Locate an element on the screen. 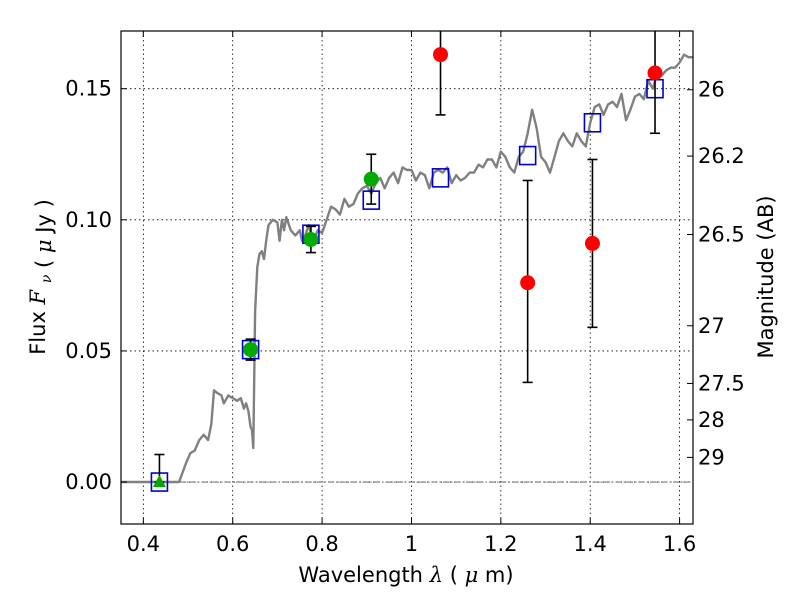  y-axis-title-symbol: F is located at coordinates (38, 296).